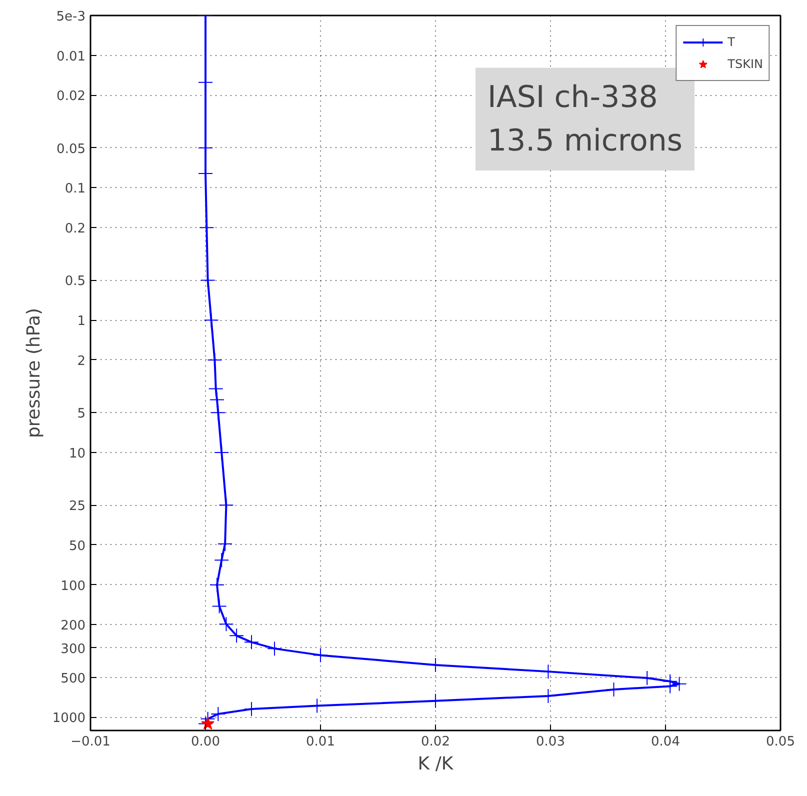 This screenshot has height=796, width=807. I want to click on legend-label: T, so click(732, 42).